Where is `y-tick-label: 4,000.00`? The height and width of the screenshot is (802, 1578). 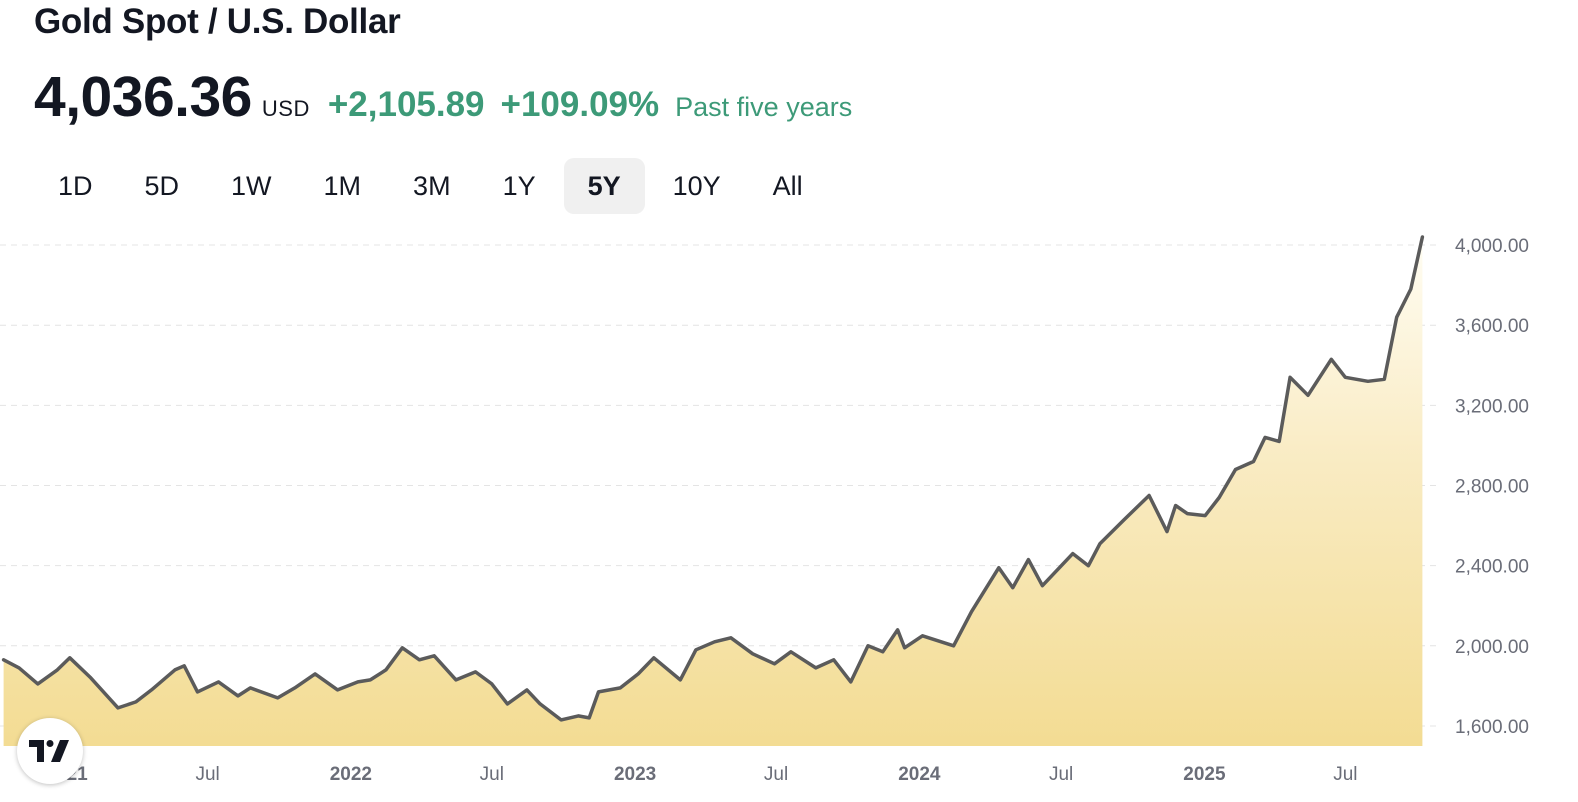 y-tick-label: 4,000.00 is located at coordinates (1492, 246).